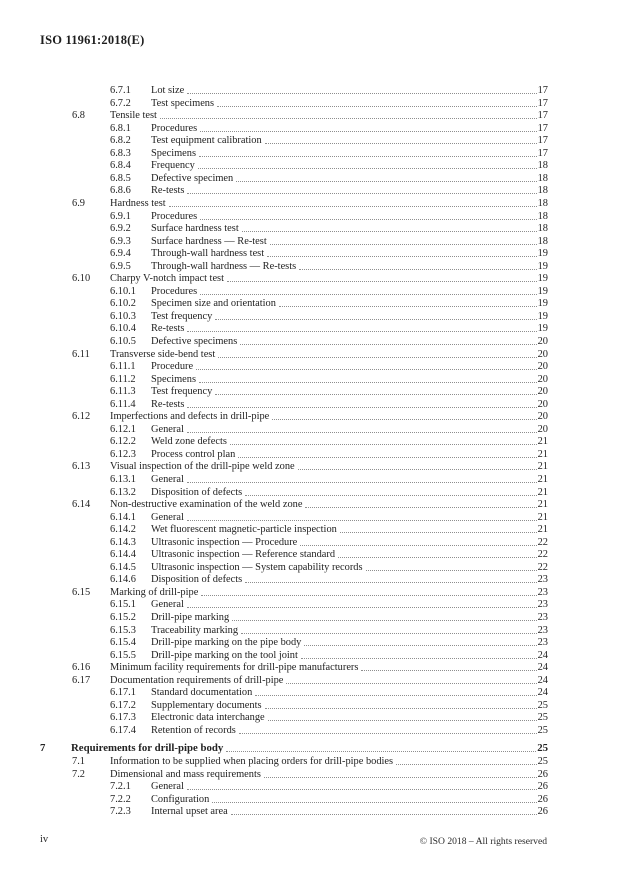  I want to click on toc-entry: 6.12.1 General 20, so click(294, 429).